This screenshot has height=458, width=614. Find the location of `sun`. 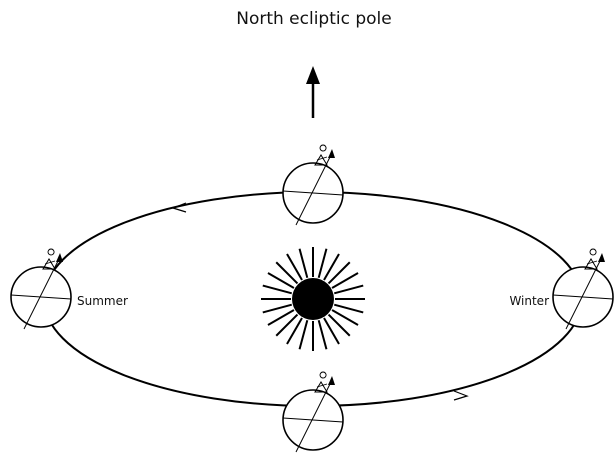

sun is located at coordinates (313, 299).